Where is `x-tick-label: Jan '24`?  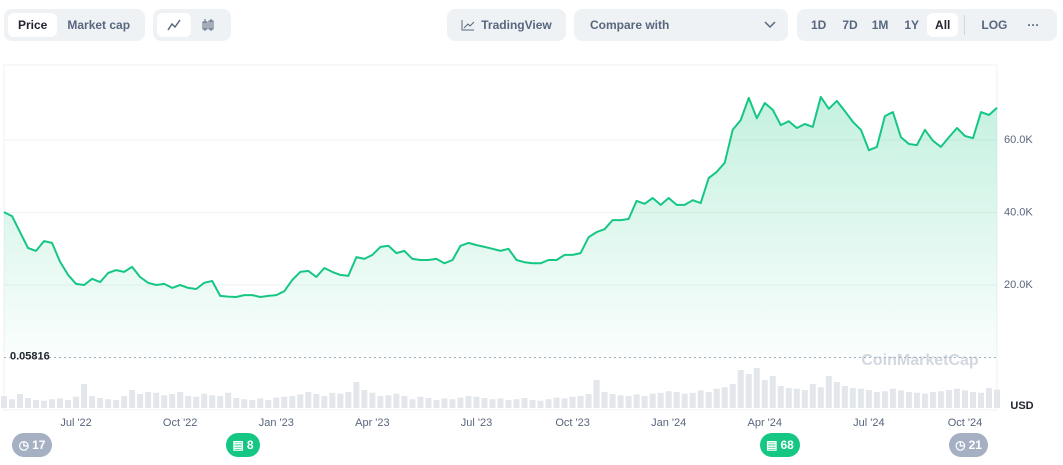 x-tick-label: Jan '24 is located at coordinates (668, 423).